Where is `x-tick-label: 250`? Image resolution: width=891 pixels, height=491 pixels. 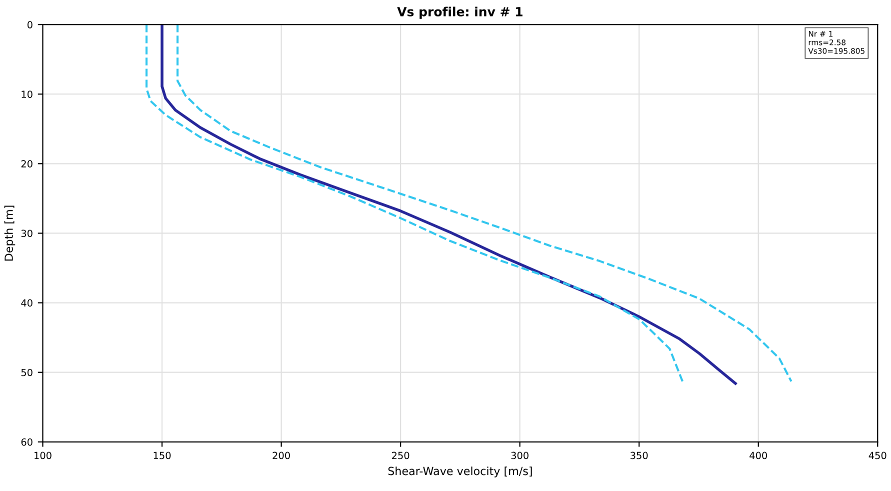
x-tick-label: 250 is located at coordinates (401, 456).